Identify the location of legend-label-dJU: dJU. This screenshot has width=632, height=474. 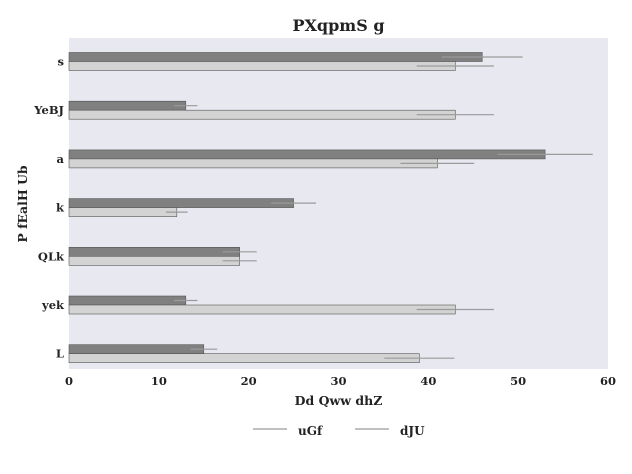
(412, 431).